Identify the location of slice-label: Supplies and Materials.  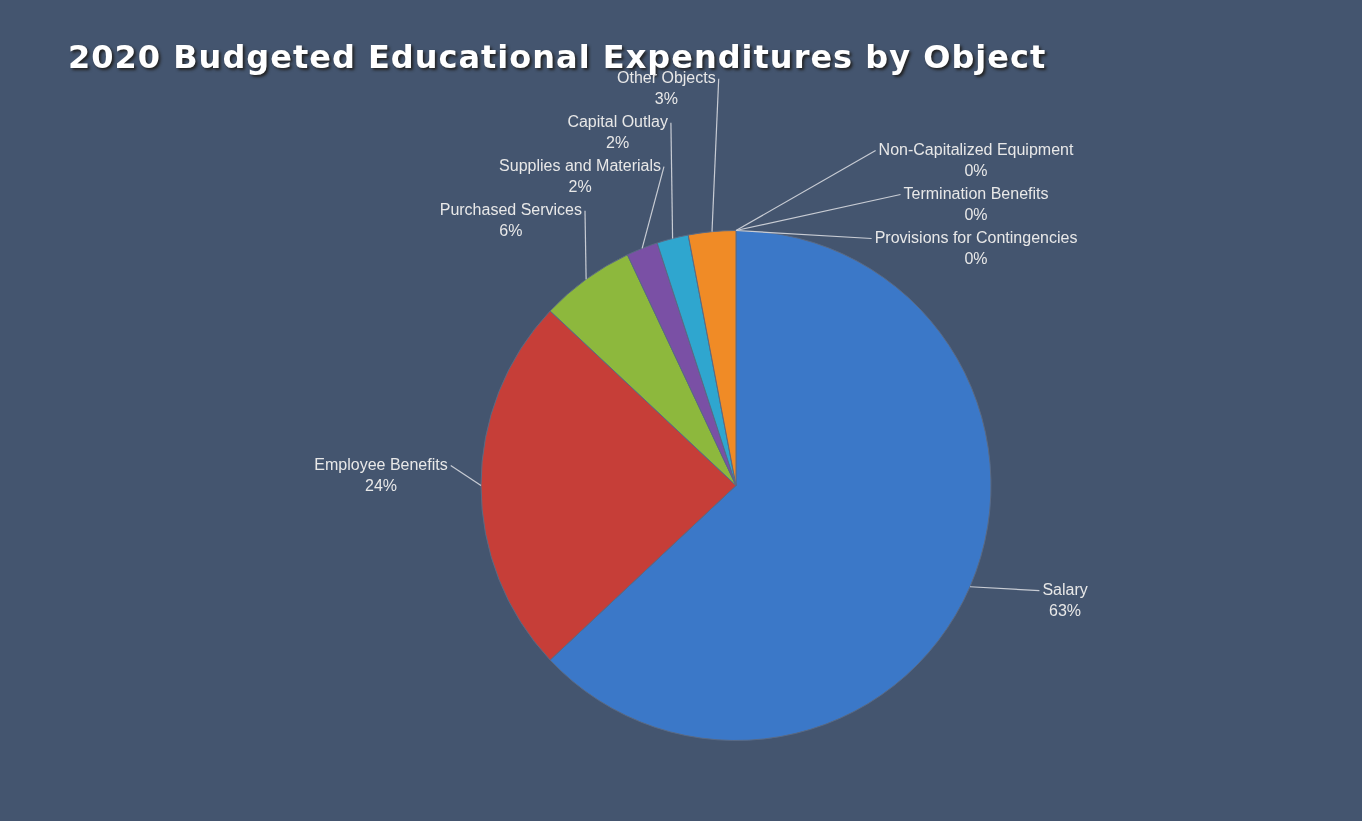
(580, 166).